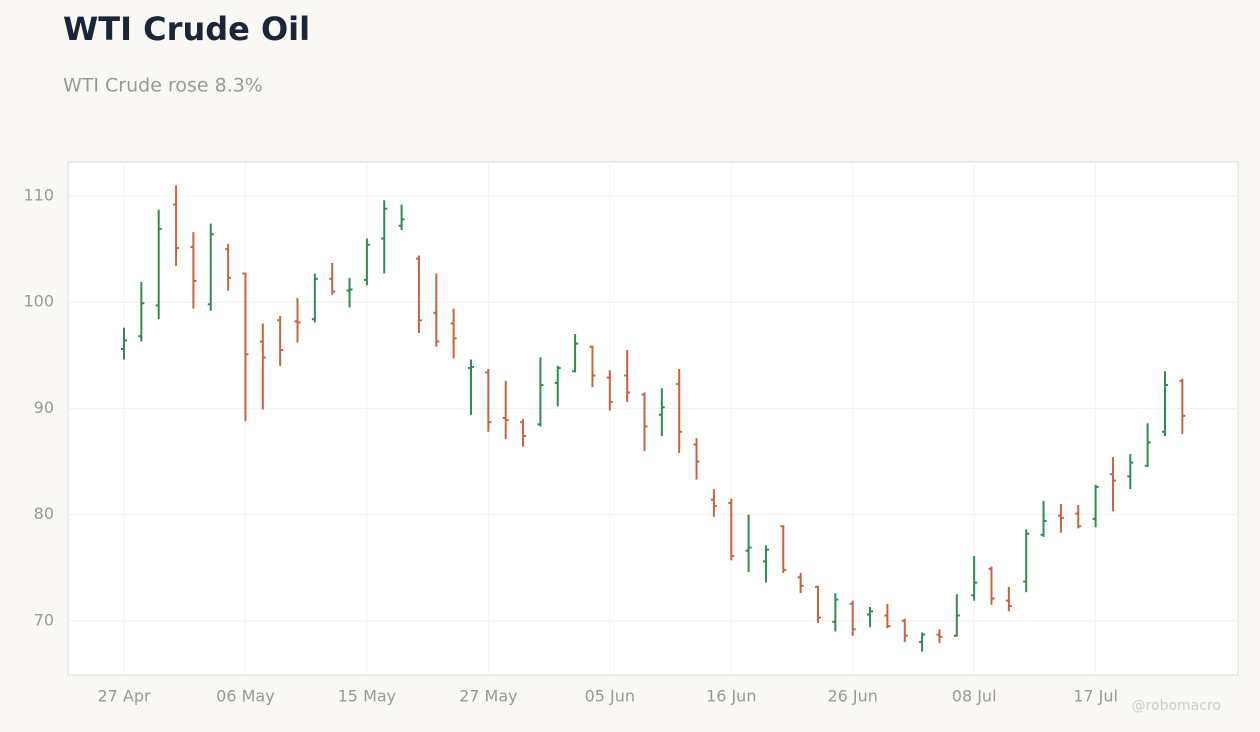 Image resolution: width=1260 pixels, height=732 pixels. I want to click on x-tick-label: 05 Jun, so click(610, 696).